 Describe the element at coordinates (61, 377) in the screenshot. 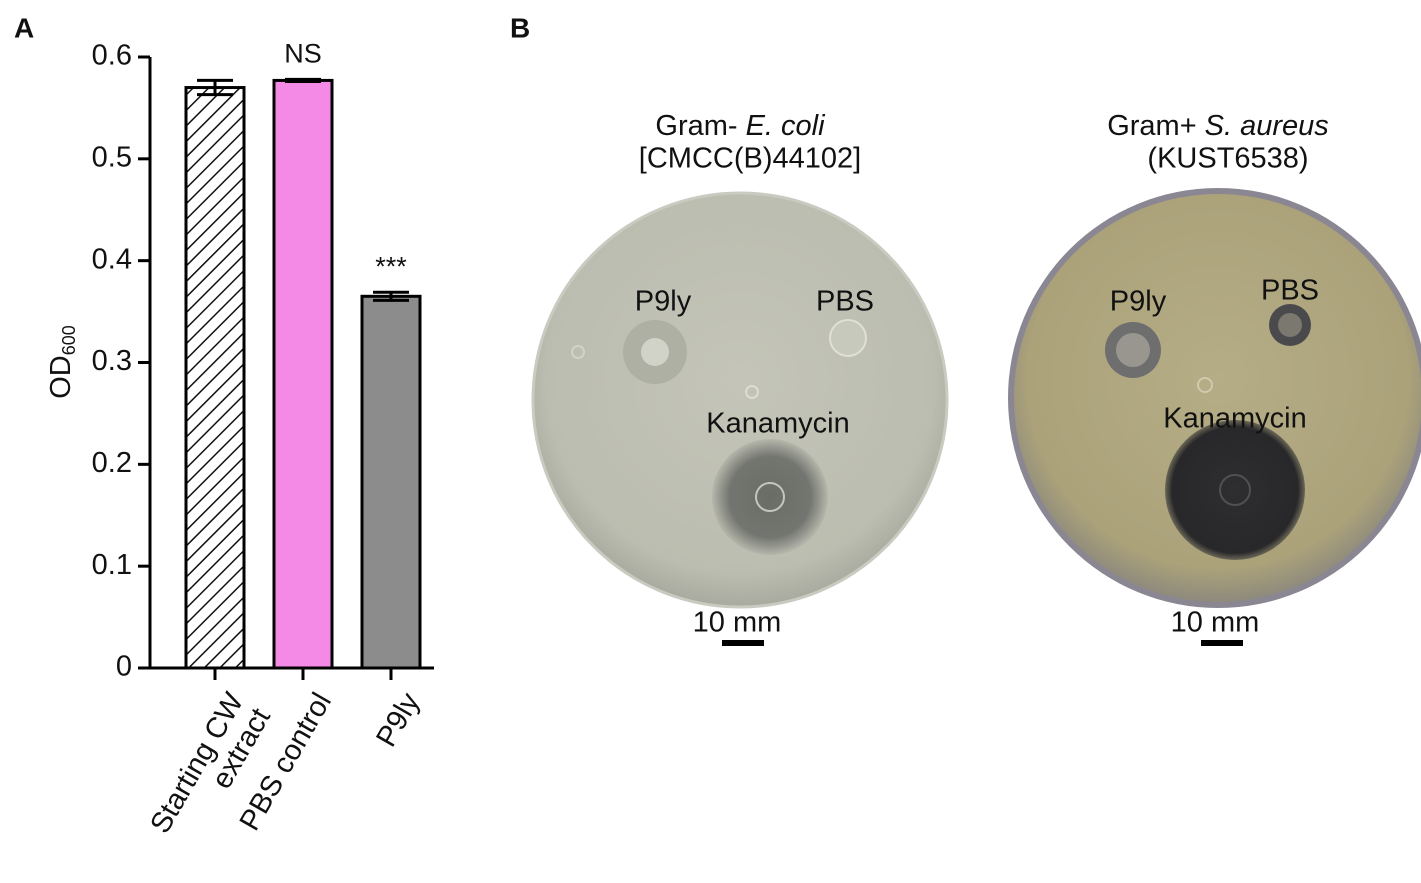

I see `y-axis-label-main: OD` at that location.